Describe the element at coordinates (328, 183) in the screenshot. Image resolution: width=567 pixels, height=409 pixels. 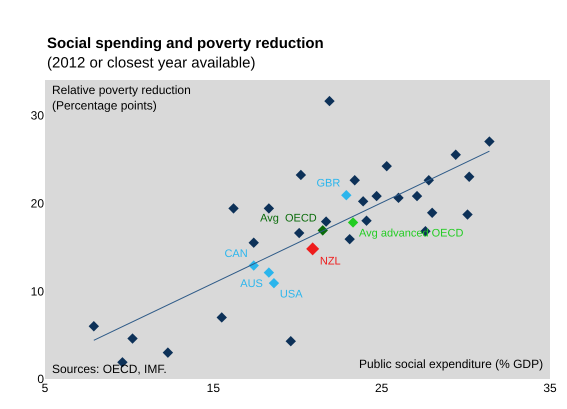
I see `series-label: GBR` at that location.